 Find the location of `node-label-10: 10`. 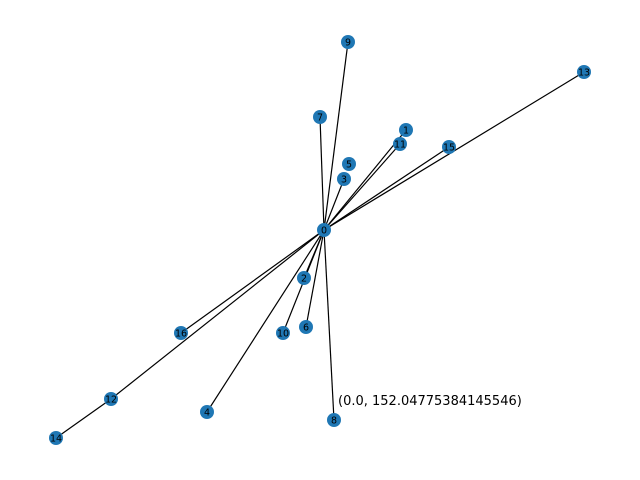

node-label-10: 10 is located at coordinates (283, 334).